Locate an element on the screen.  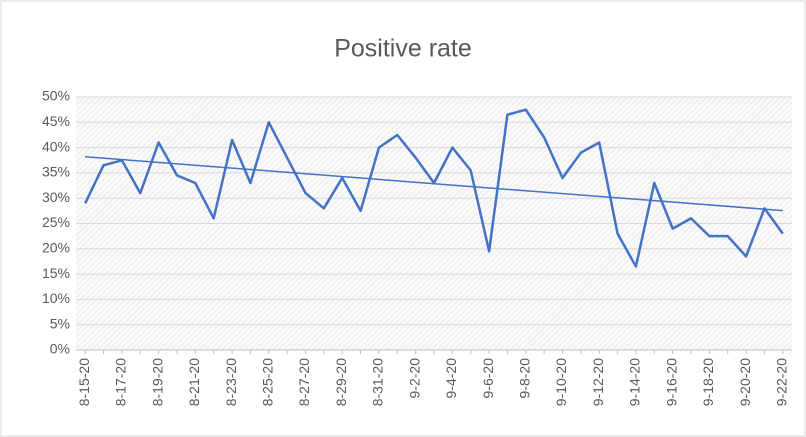
y-tick-label: 35% is located at coordinates (56, 172).